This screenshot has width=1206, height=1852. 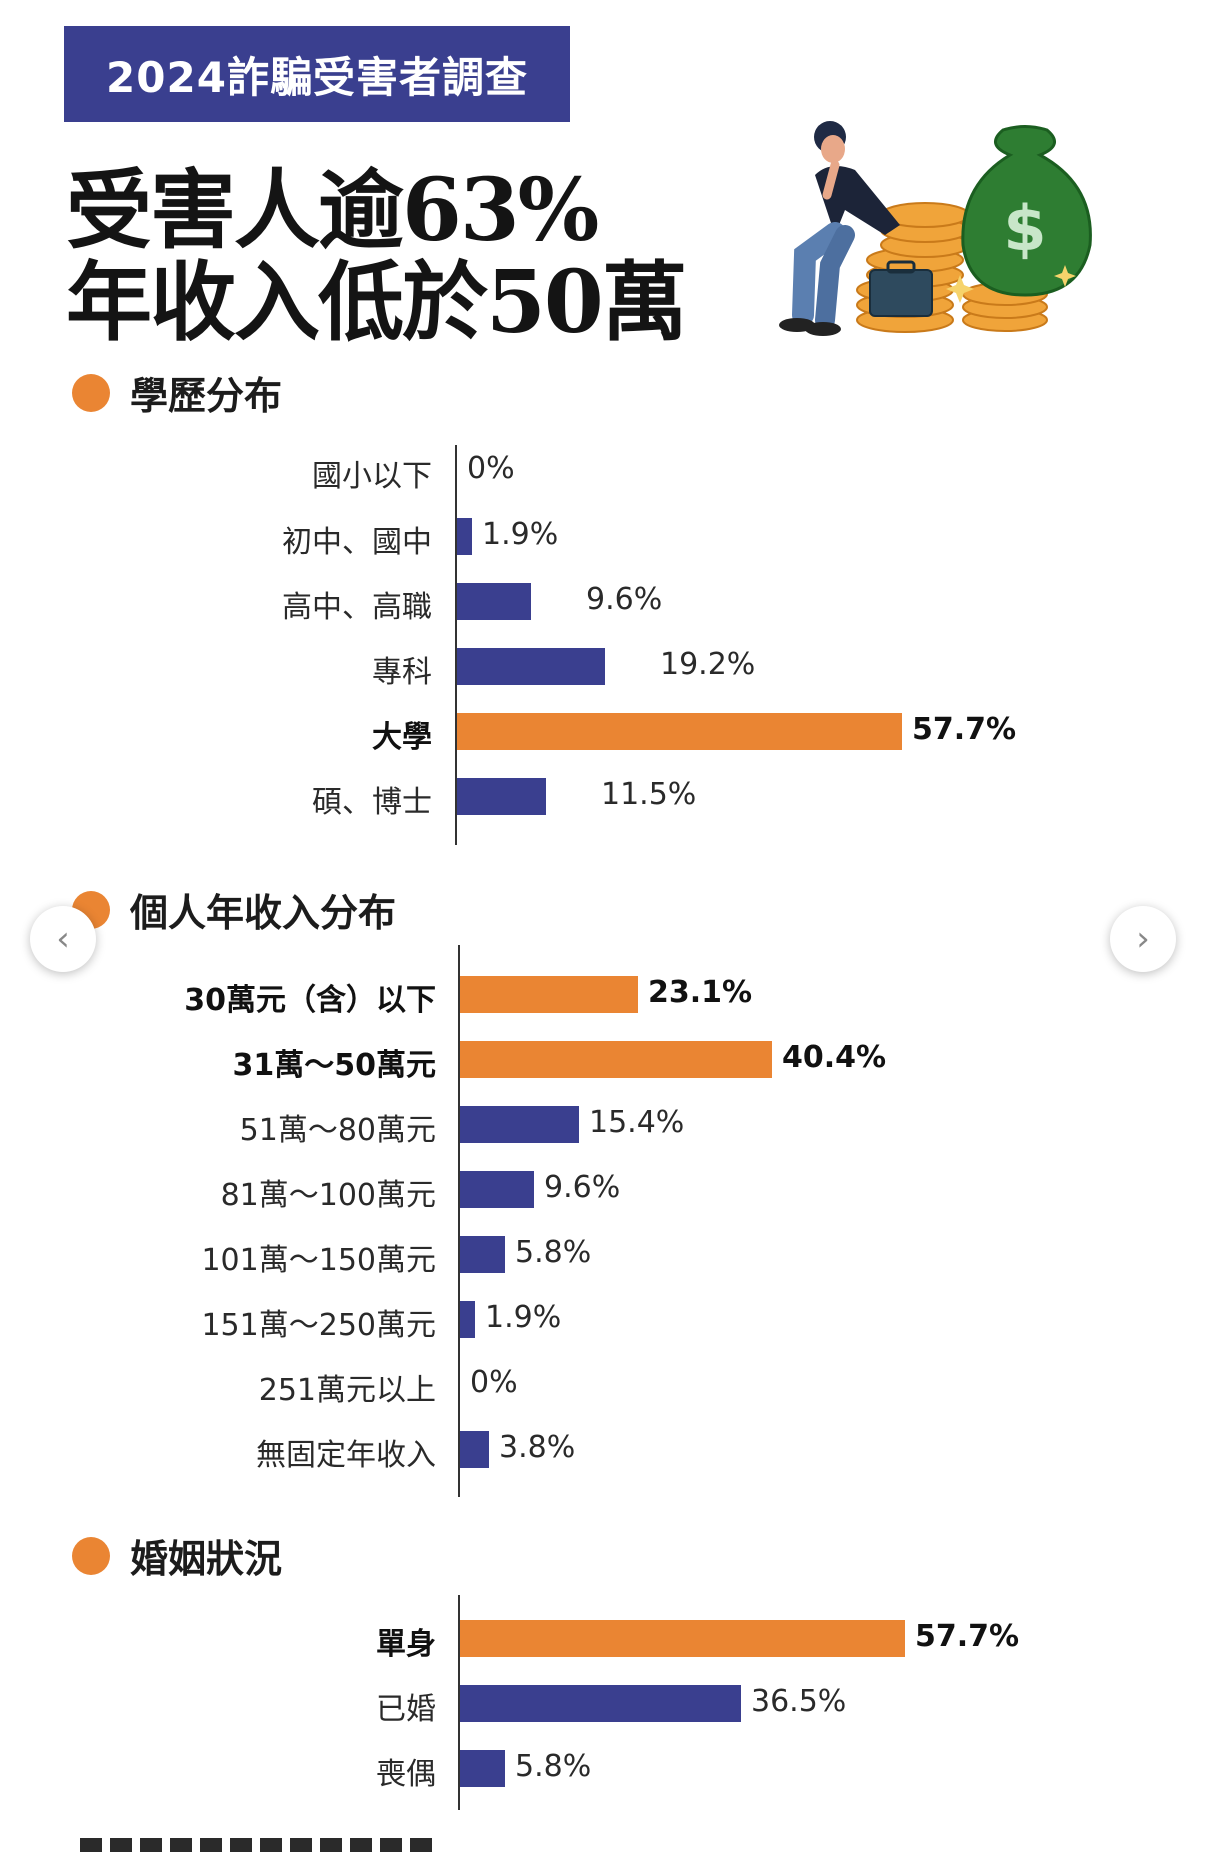 I want to click on chevron-left-icon: ‹, so click(x=63, y=939).